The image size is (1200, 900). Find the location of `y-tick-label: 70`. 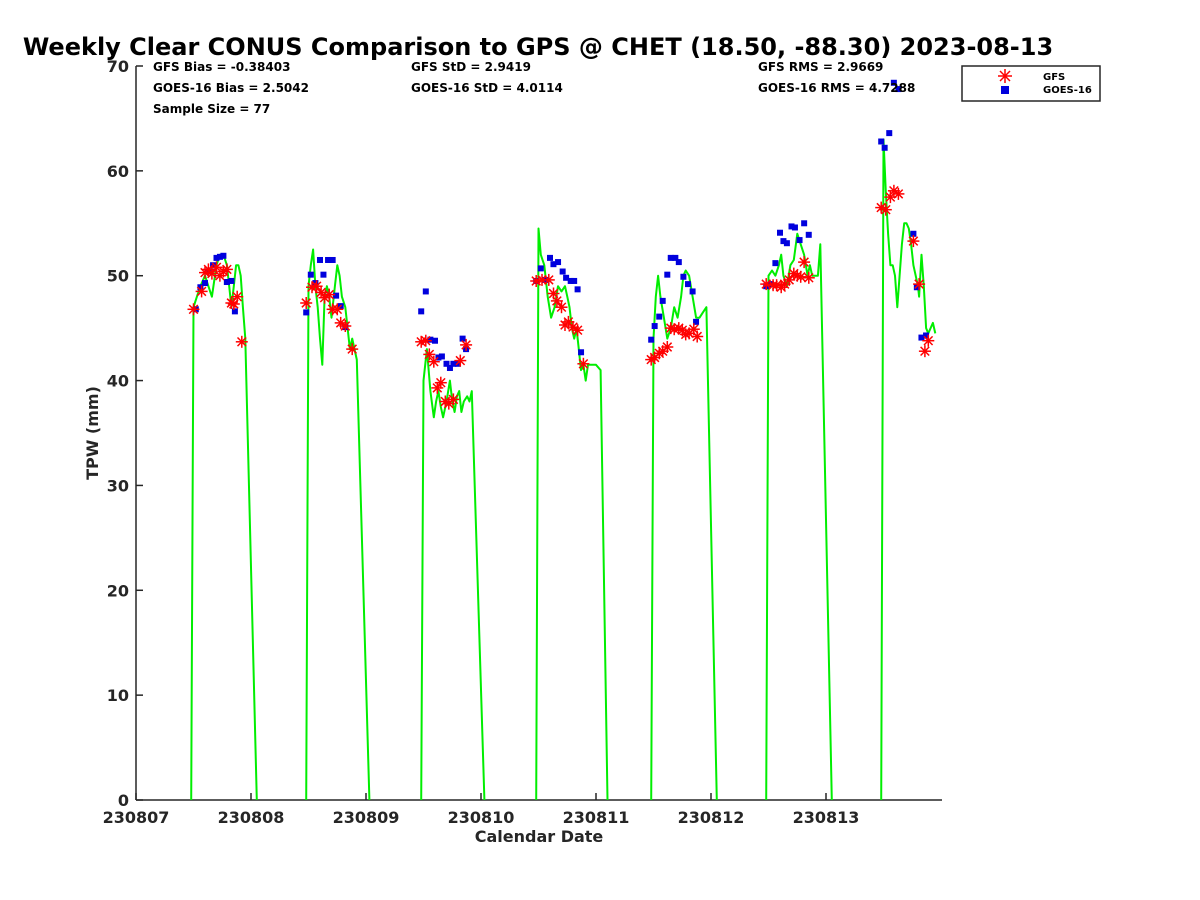

y-tick-label: 70 is located at coordinates (118, 66).